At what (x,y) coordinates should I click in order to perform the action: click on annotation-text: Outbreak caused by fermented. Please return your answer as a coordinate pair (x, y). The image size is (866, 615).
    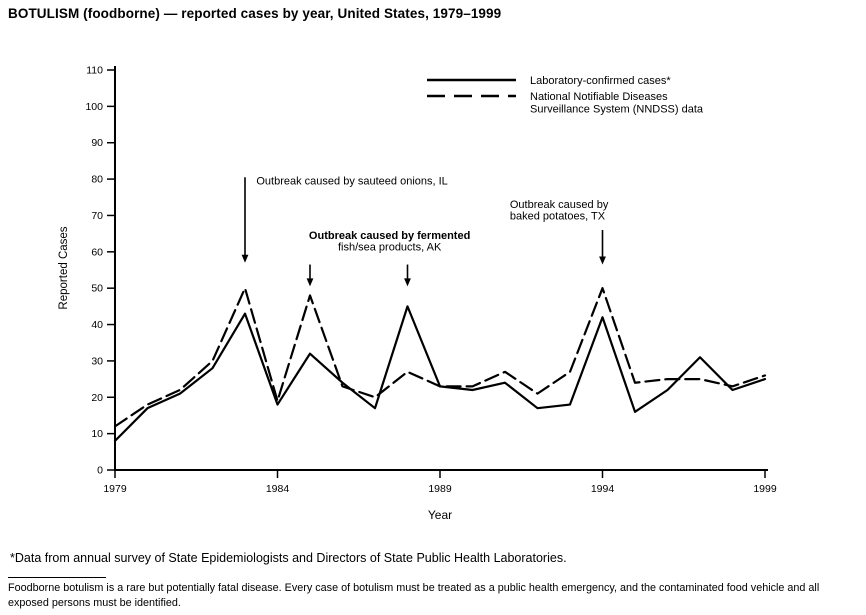
    Looking at the image, I should click on (389, 236).